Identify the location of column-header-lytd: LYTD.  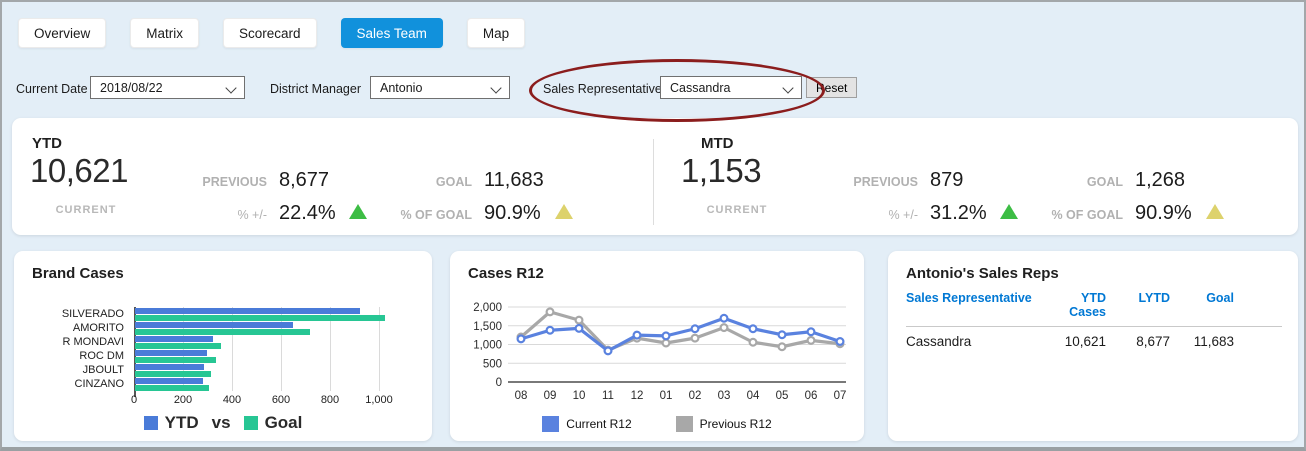
(1154, 298).